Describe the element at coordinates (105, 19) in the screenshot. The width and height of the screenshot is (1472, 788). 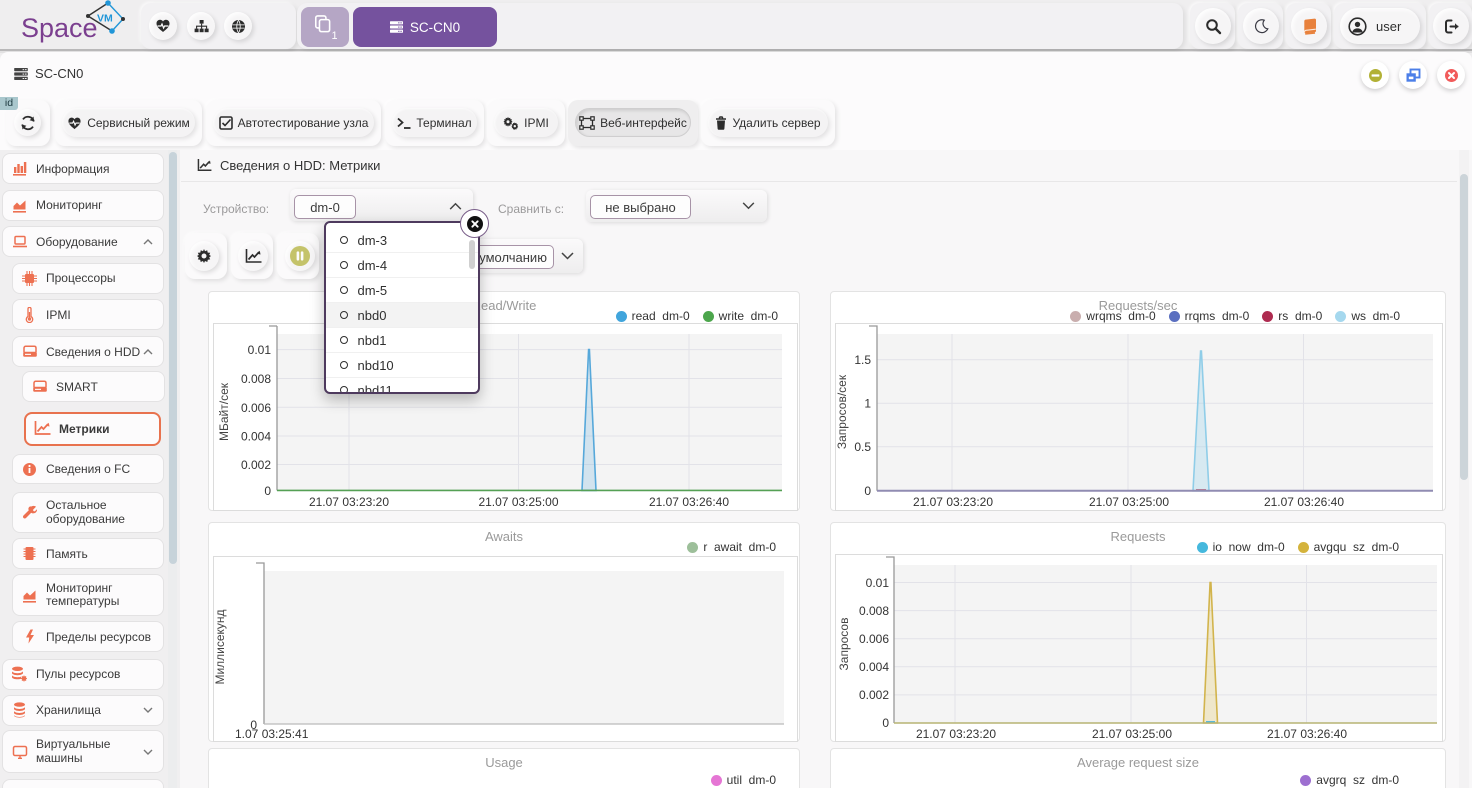
I see `svg-text: VM` at that location.